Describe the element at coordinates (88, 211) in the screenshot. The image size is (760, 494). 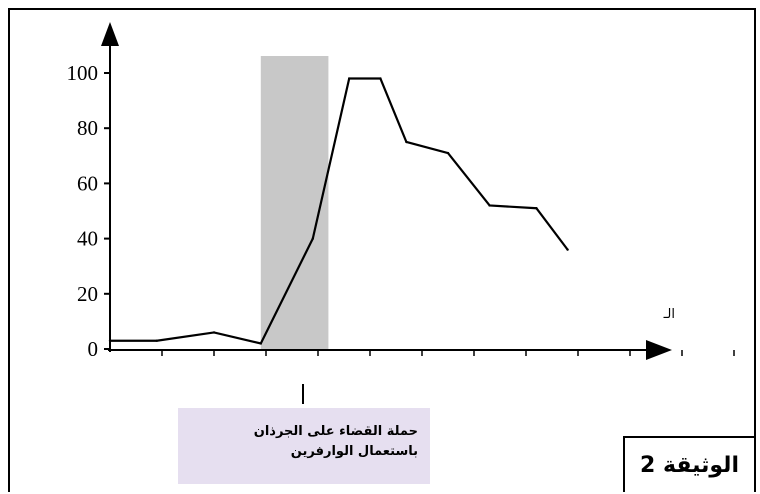
I see `y-ticks: 0 20 40 60 80 100` at that location.